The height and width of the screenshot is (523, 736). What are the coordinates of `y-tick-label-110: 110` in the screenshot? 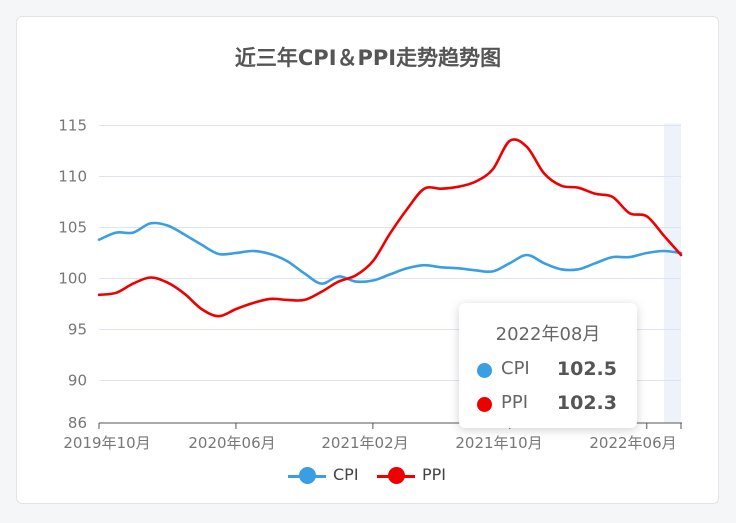 It's located at (72, 177).